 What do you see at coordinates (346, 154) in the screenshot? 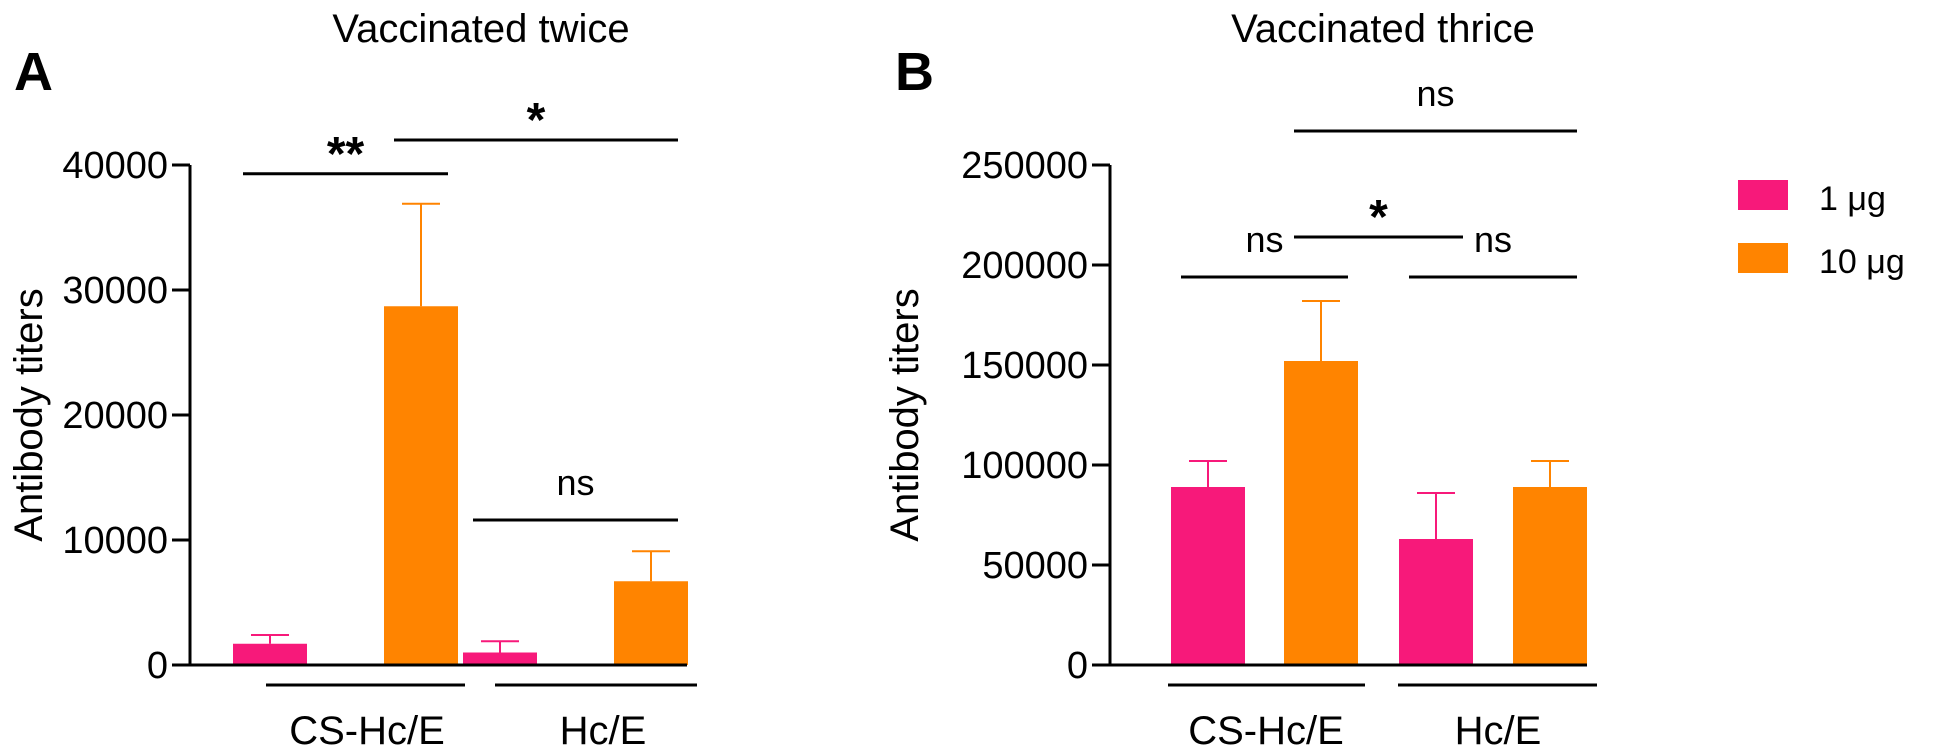
I see `significance-label: **` at bounding box center [346, 154].